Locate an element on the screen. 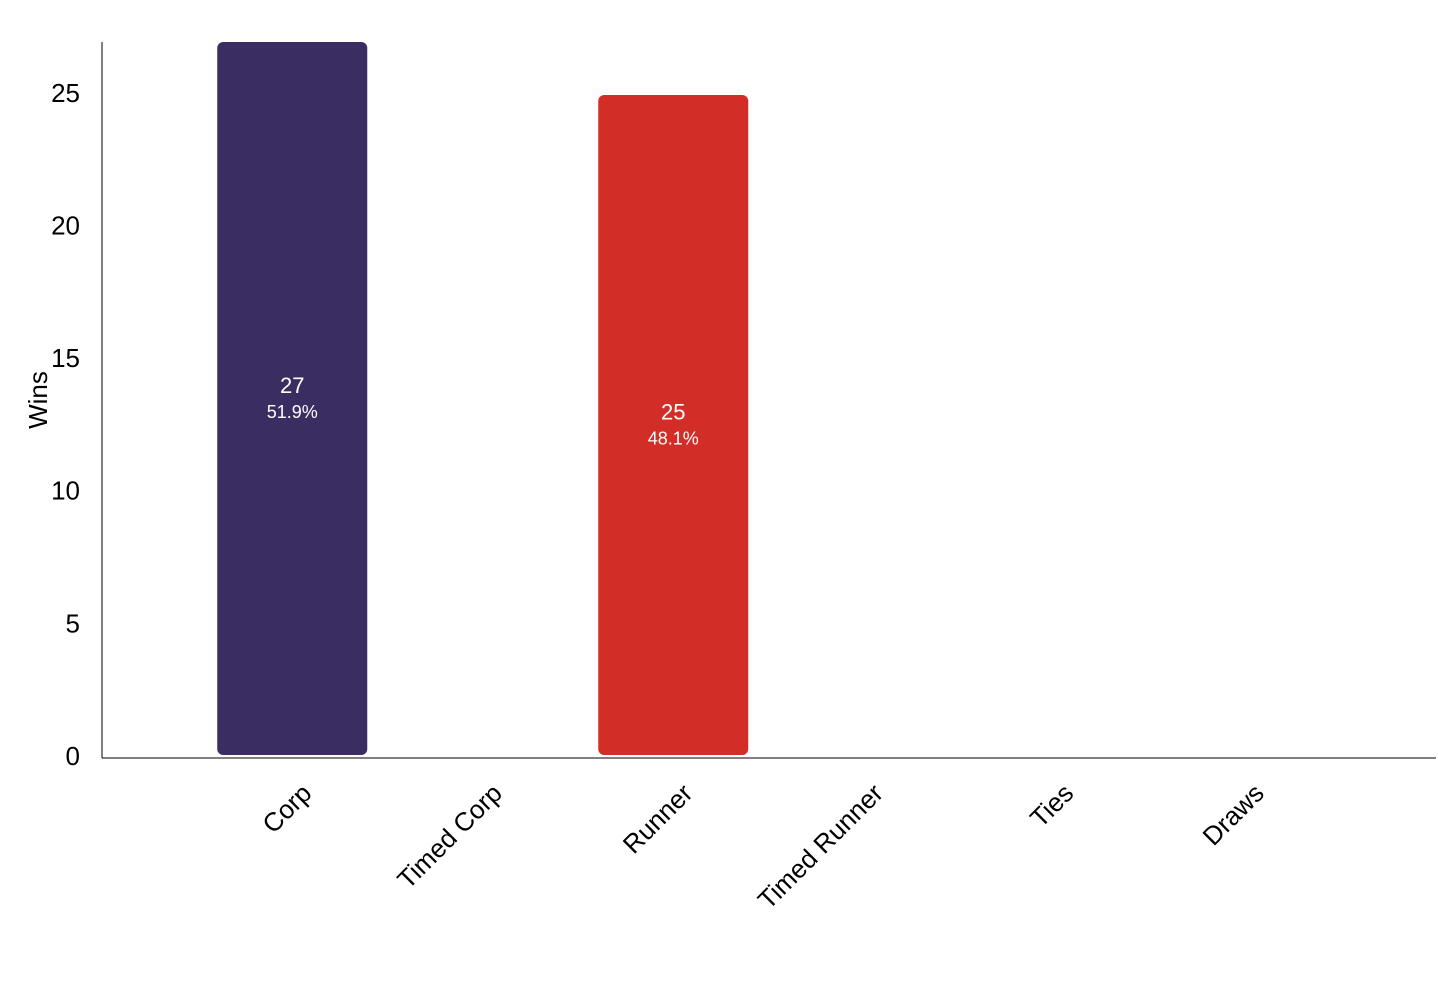 This screenshot has height=1005, width=1438. percent-label: 48.1% is located at coordinates (673, 438).